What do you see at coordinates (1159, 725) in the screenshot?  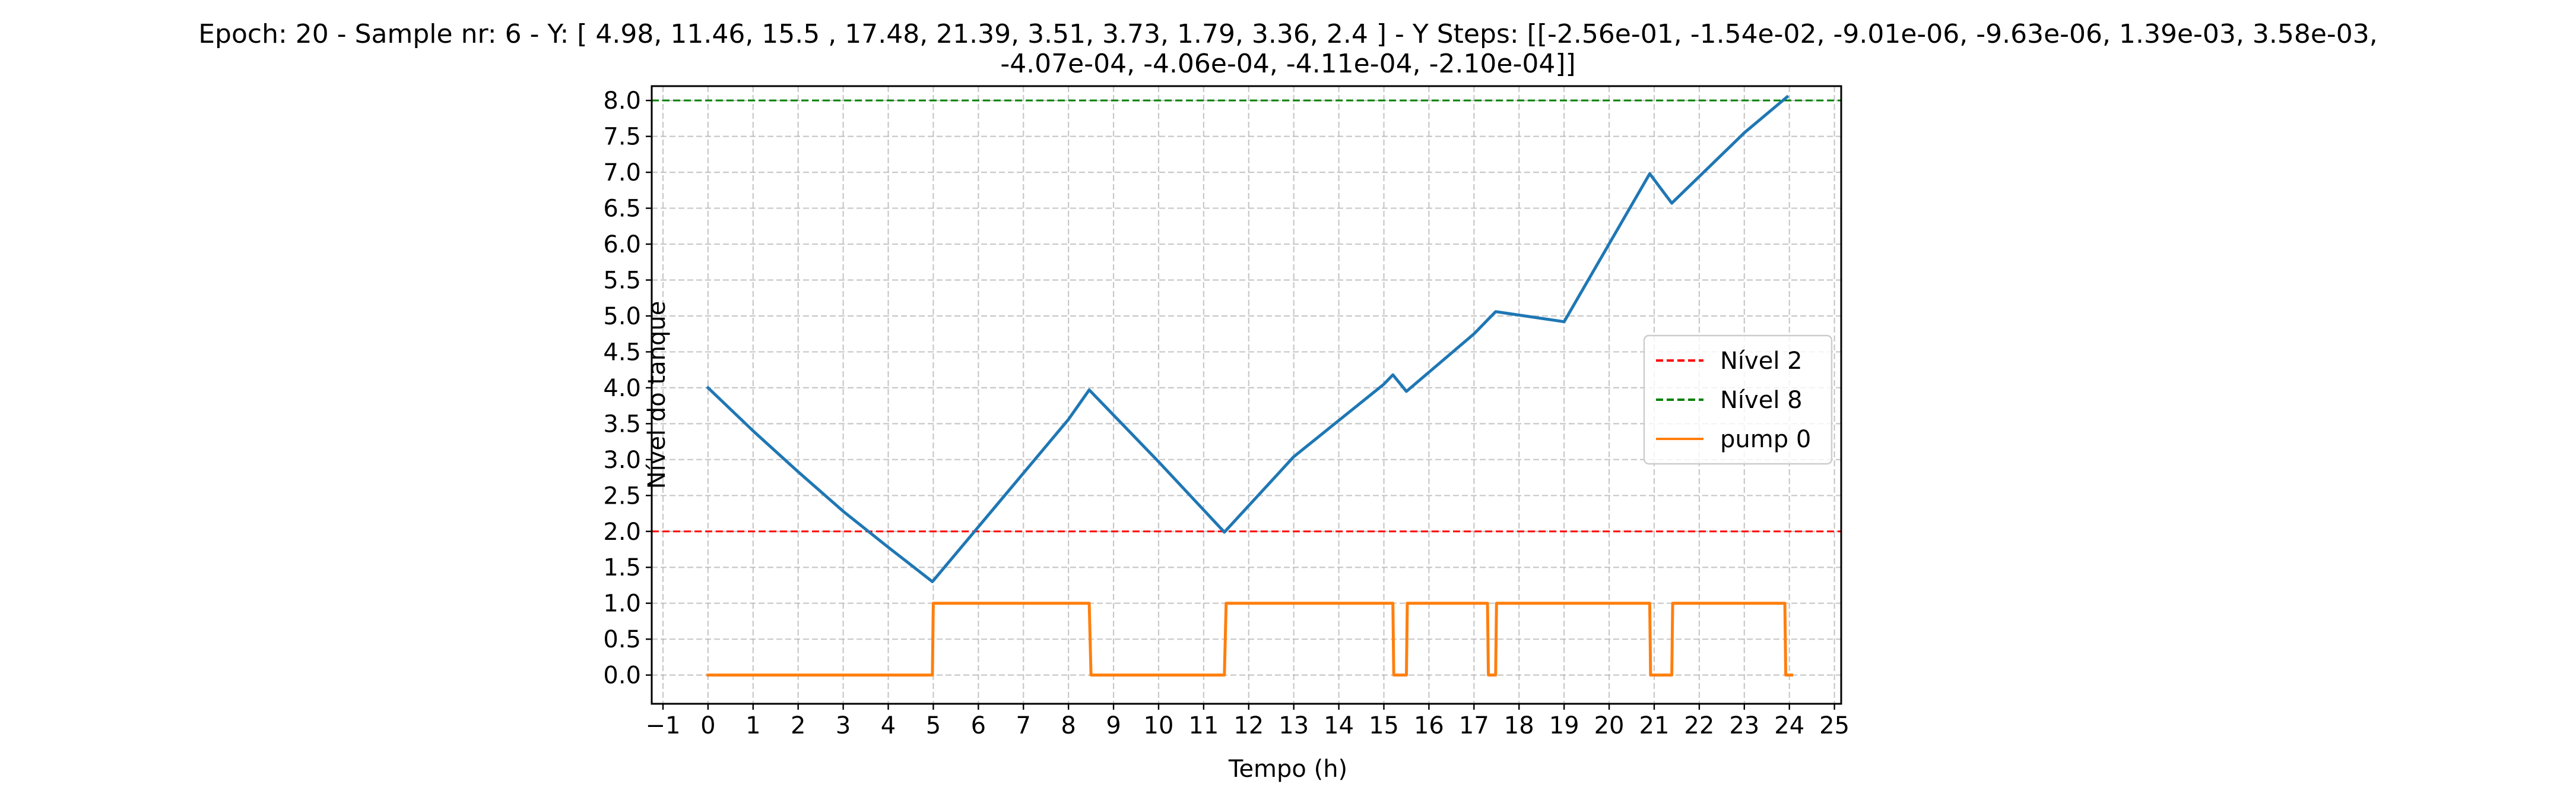 I see `x-tick-label: 10` at bounding box center [1159, 725].